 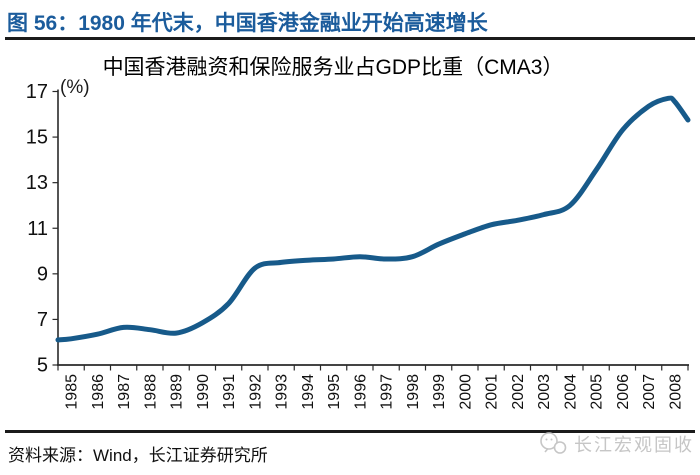 I want to click on watermark-text: 长江宏观固收, so click(x=634, y=445).